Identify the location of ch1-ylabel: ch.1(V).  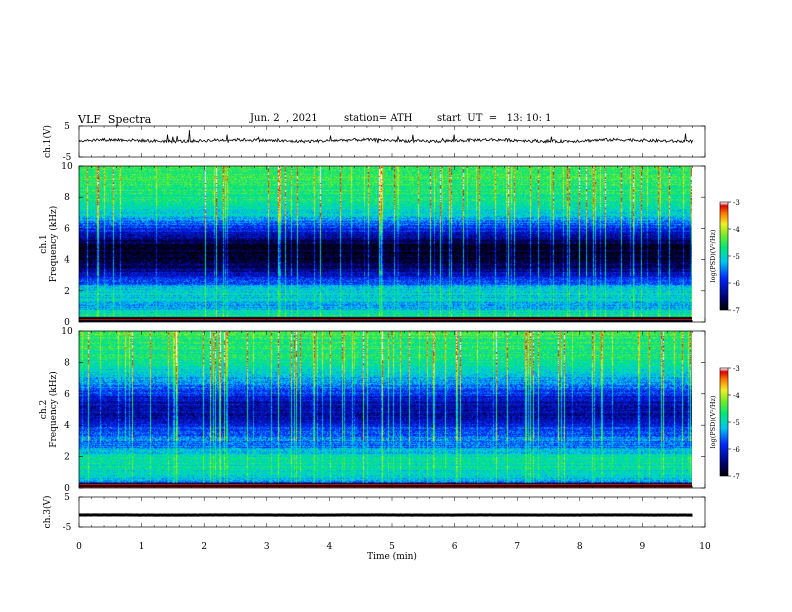
(47, 141).